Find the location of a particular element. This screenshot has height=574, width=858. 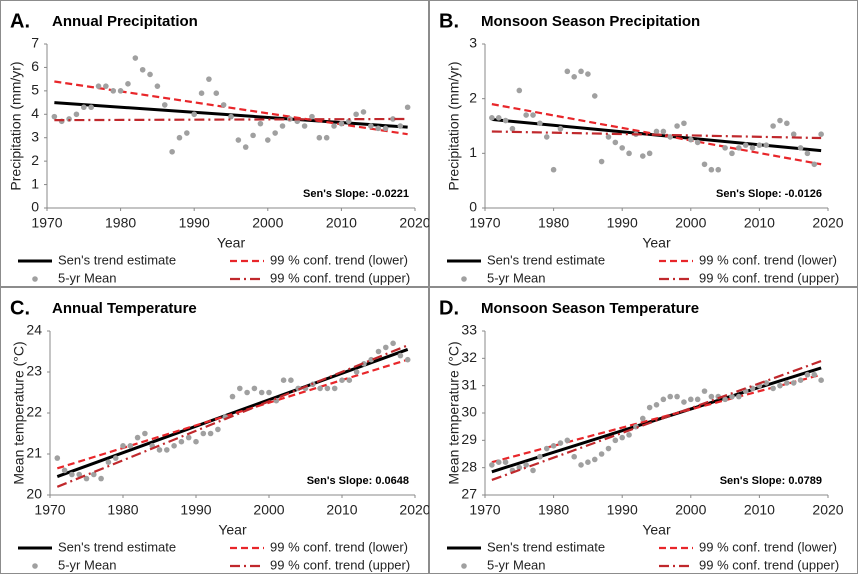

y-tick-label: 3 is located at coordinates (473, 43).